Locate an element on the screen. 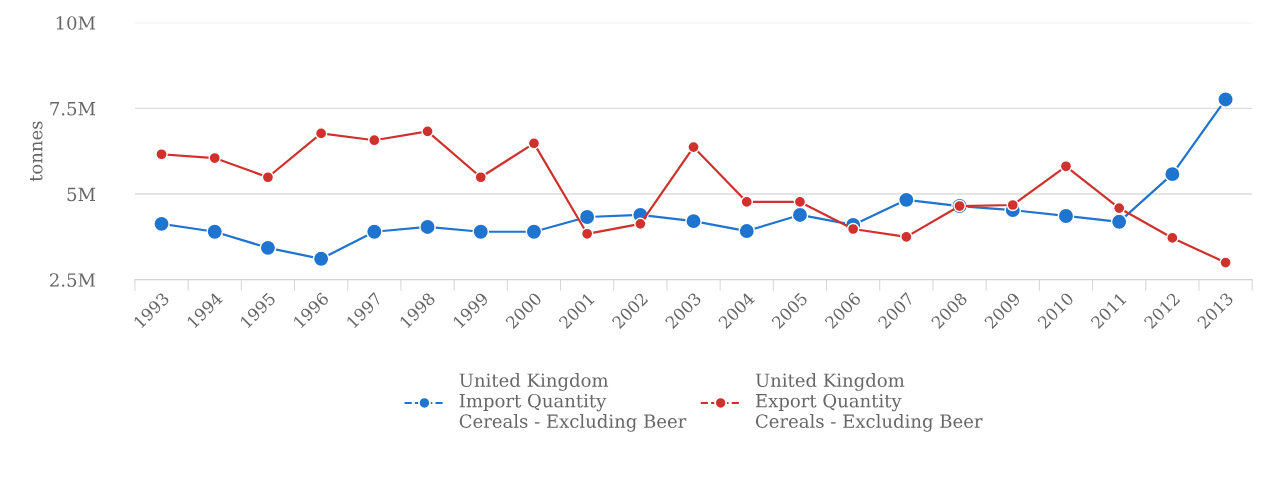 This screenshot has height=504, width=1261. y-tick-label: 10M is located at coordinates (76, 23).